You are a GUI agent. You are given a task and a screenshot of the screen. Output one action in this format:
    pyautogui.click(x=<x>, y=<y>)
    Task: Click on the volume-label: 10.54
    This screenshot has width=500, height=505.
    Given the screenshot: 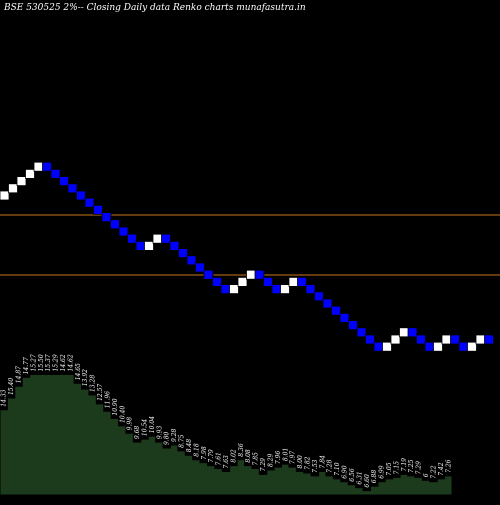 What is the action you would take?
    pyautogui.click(x=145, y=427)
    